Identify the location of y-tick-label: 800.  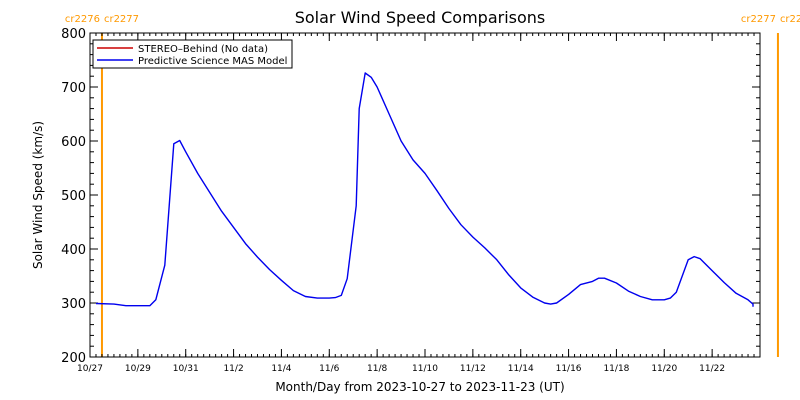
(73, 34).